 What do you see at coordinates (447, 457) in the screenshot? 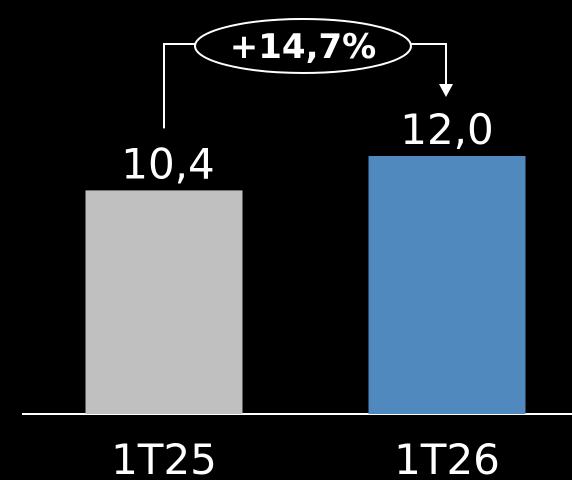
I see `category-label-1t26: 1T26` at bounding box center [447, 457].